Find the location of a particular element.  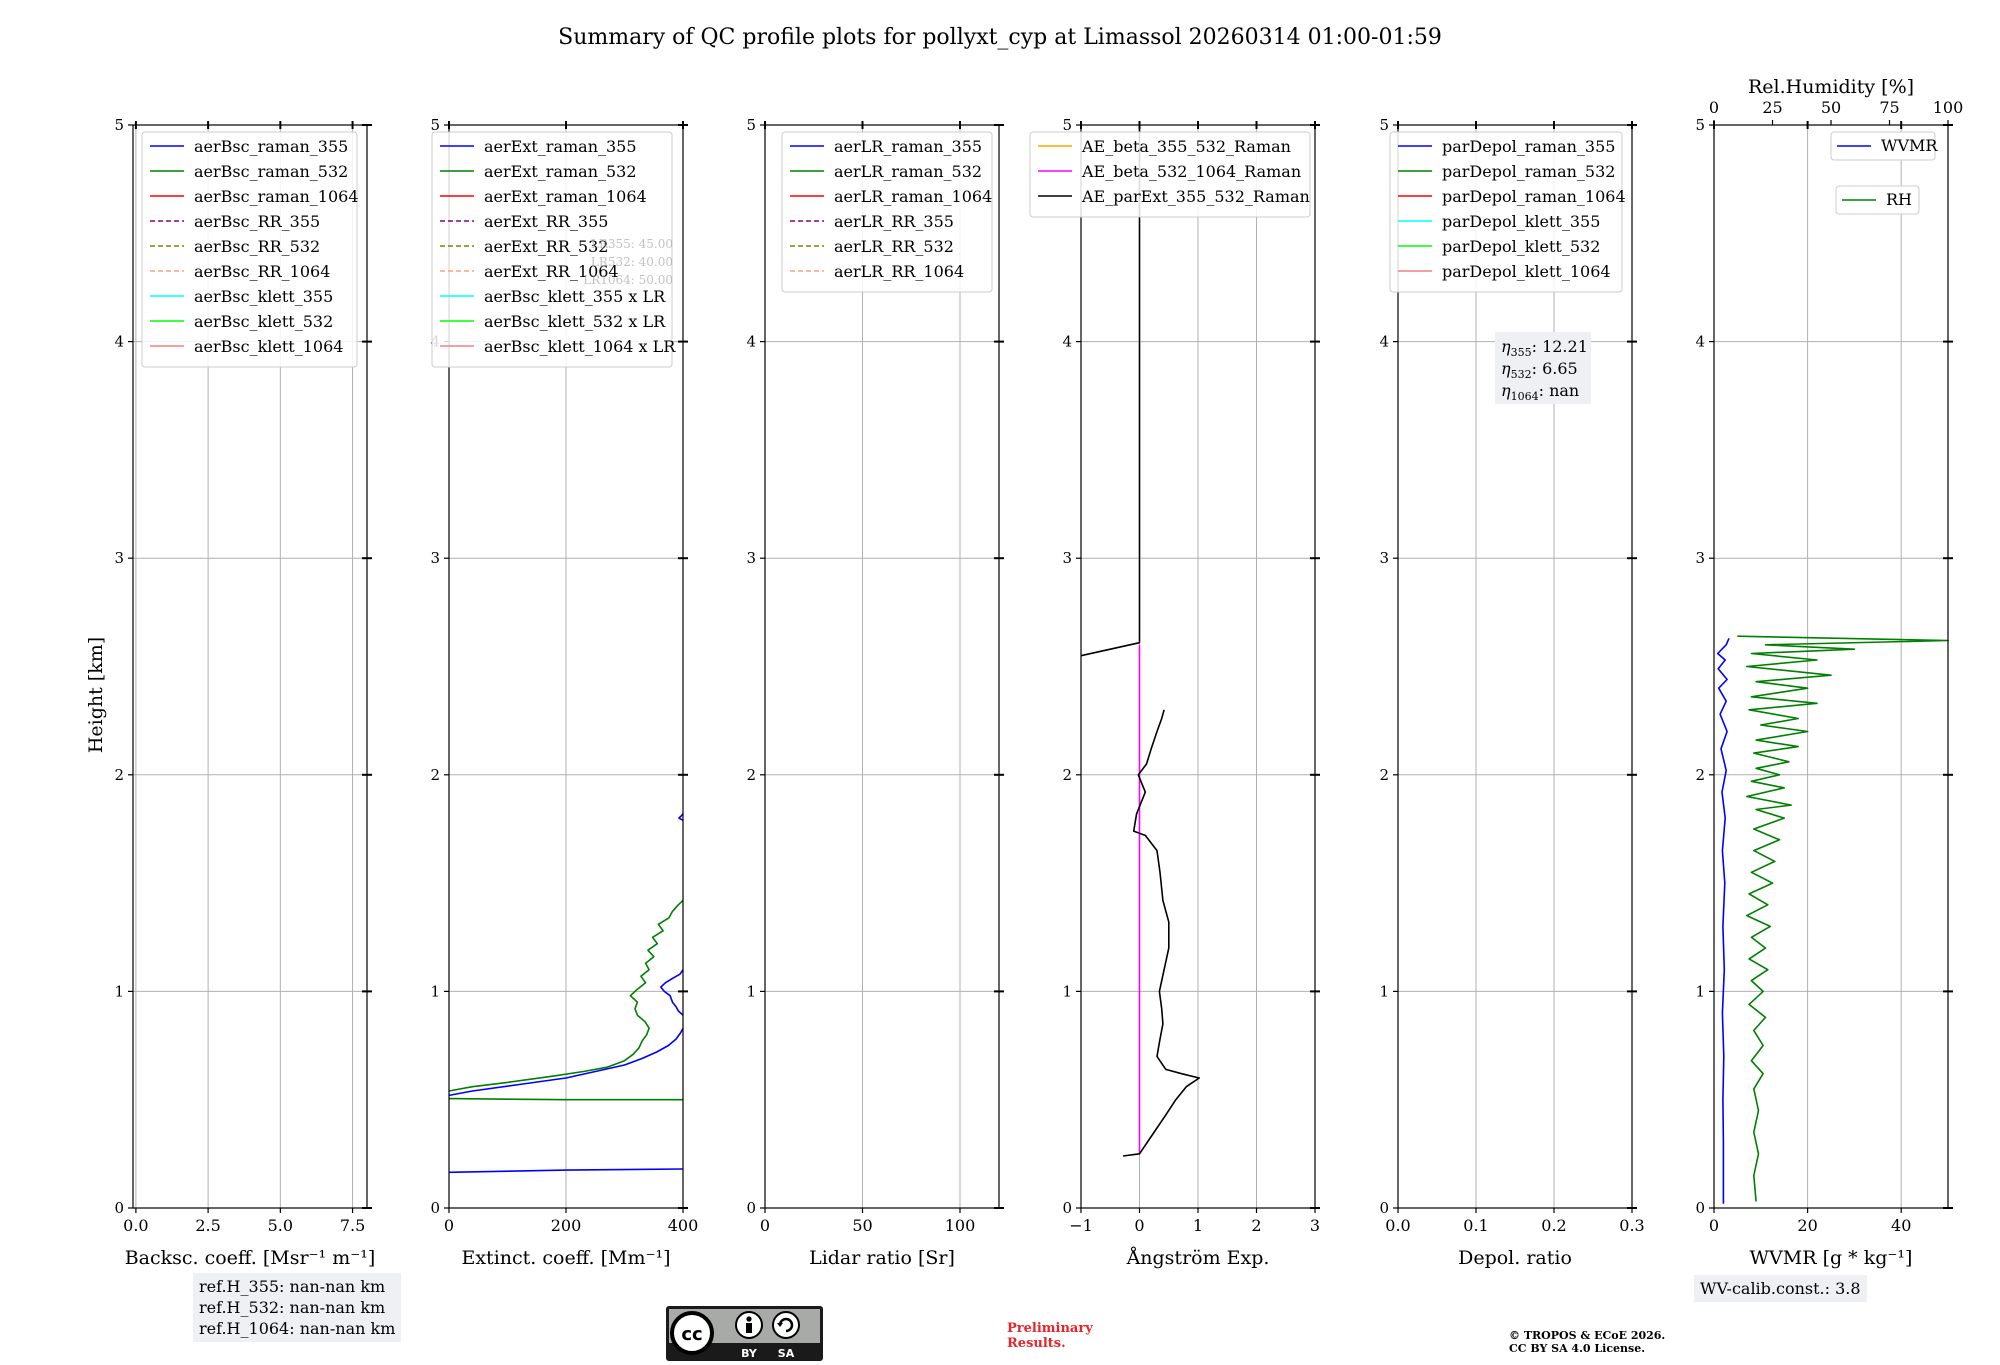

svg-text: cc is located at coordinates (691, 1334).